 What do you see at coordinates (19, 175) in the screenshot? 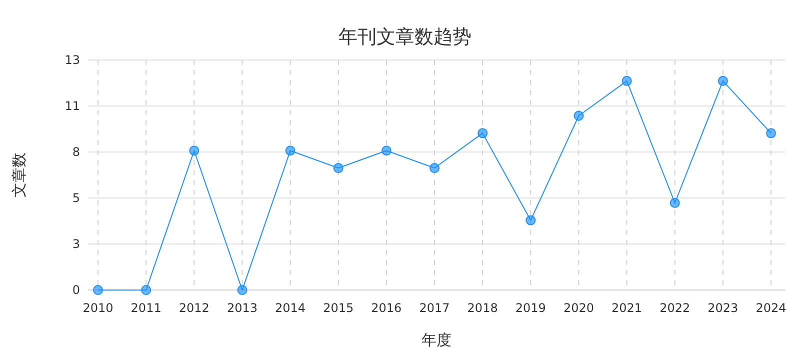
I see `y-axis-title: 文章数` at bounding box center [19, 175].